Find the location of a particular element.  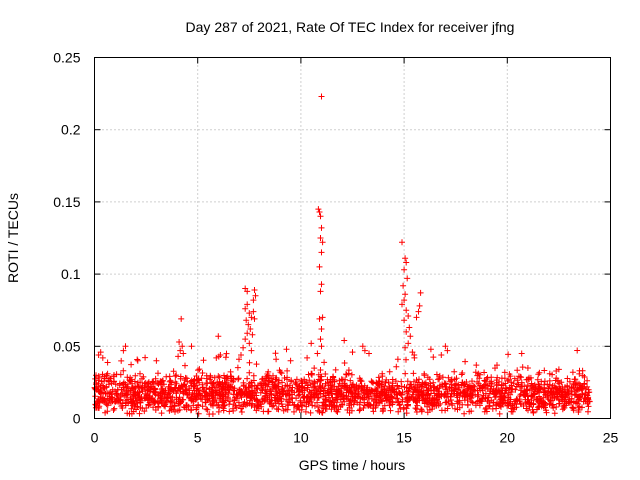

y-tick-label: 0.2 is located at coordinates (71, 130).